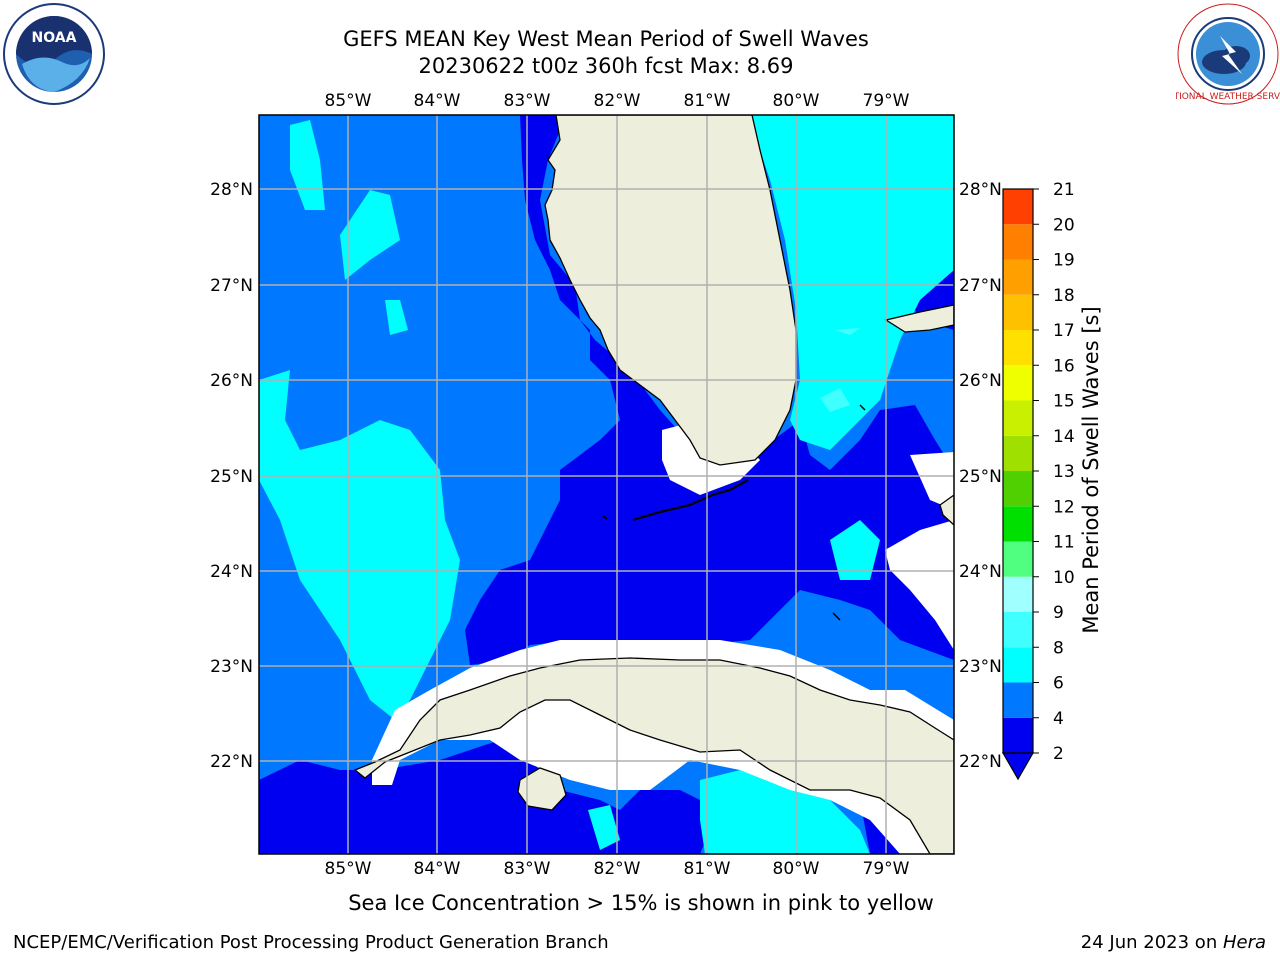 This screenshot has height=960, width=1280. Describe the element at coordinates (707, 101) in the screenshot. I see `lon-label-top: 81°W` at that location.